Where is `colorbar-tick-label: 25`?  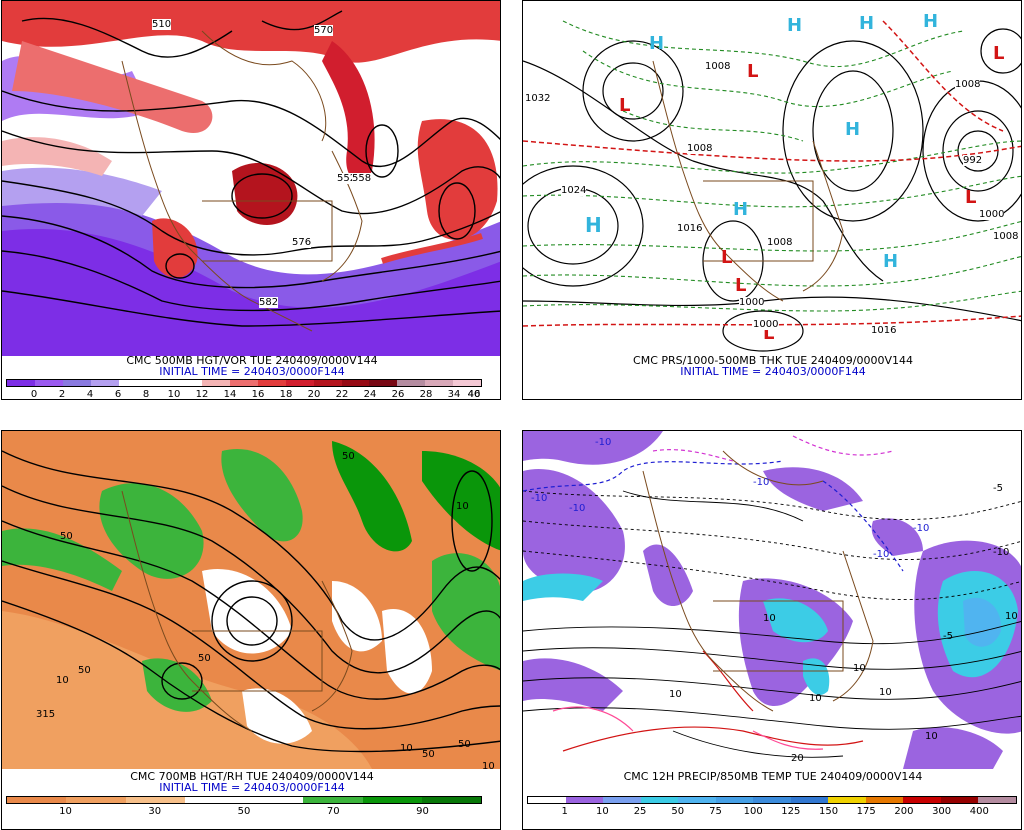 colorbar-tick-label: 25 is located at coordinates (640, 811).